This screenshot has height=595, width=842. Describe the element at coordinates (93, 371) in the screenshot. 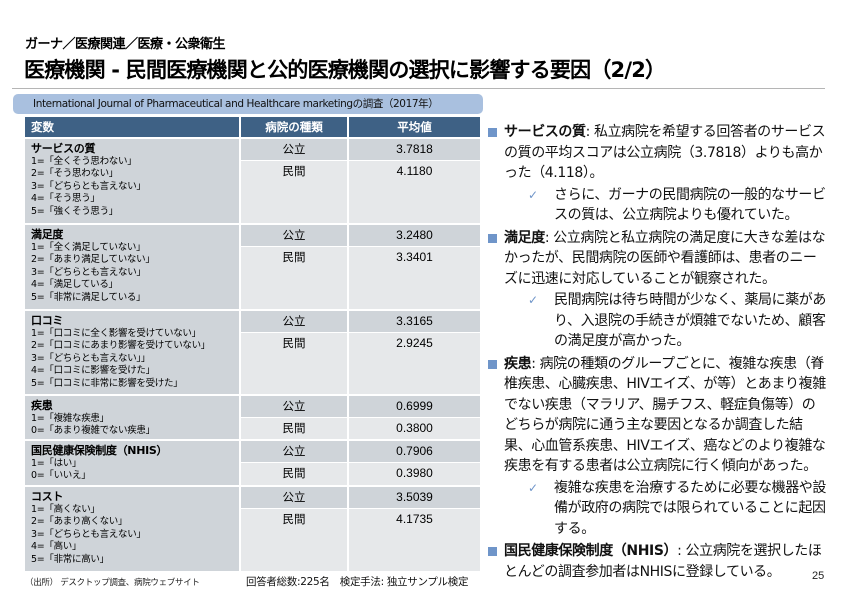

I see `scale-item: 4=「口コミに影響を受けた」` at that location.